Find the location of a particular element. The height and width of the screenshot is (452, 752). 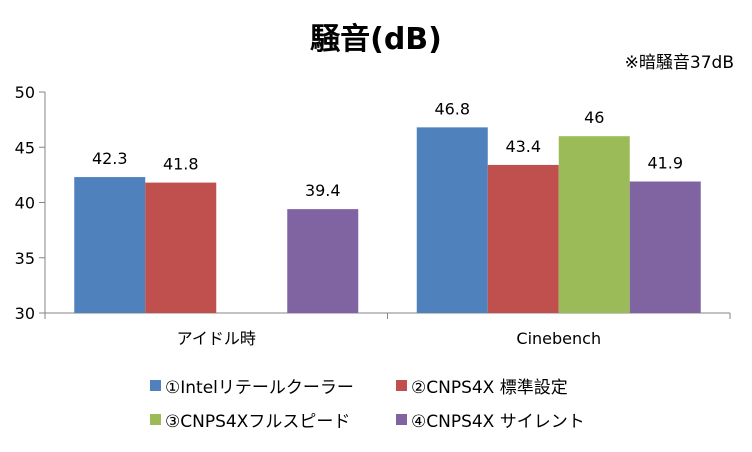

data-label: 41.9 is located at coordinates (665, 163).